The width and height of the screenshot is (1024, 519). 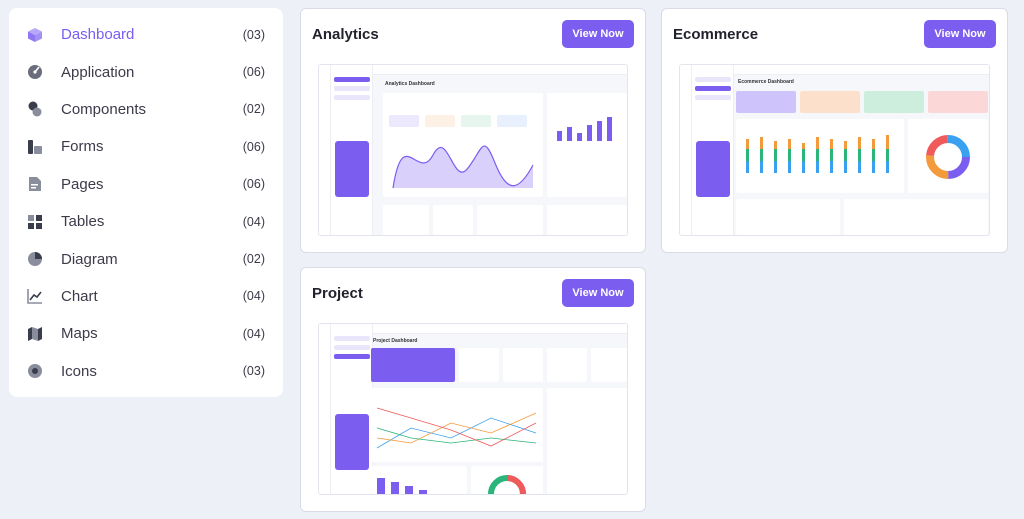 I want to click on page-icon, so click(x=35, y=184).